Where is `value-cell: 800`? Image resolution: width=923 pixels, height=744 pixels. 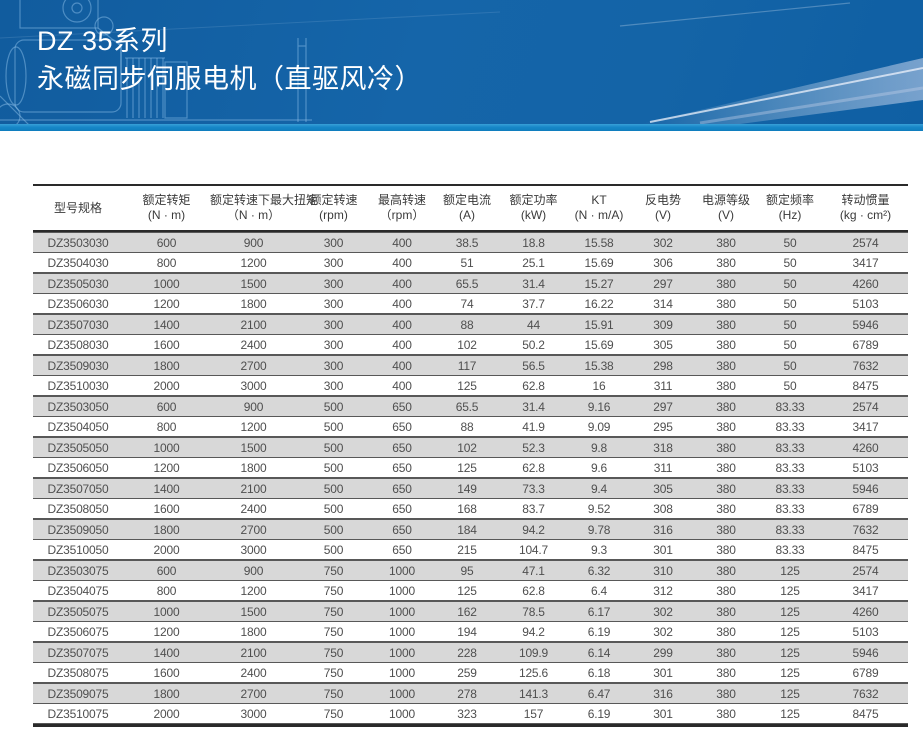 value-cell: 800 is located at coordinates (166, 591).